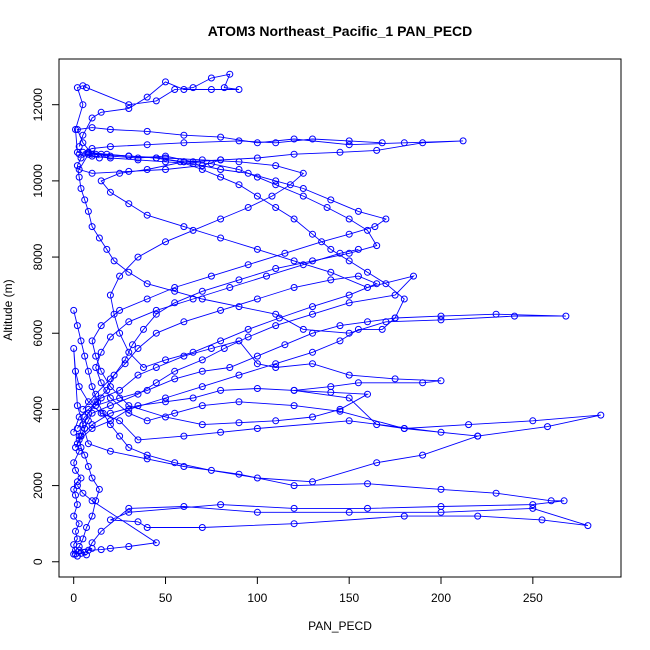  Describe the element at coordinates (533, 598) in the screenshot. I see `x-tick-label: 250` at that location.